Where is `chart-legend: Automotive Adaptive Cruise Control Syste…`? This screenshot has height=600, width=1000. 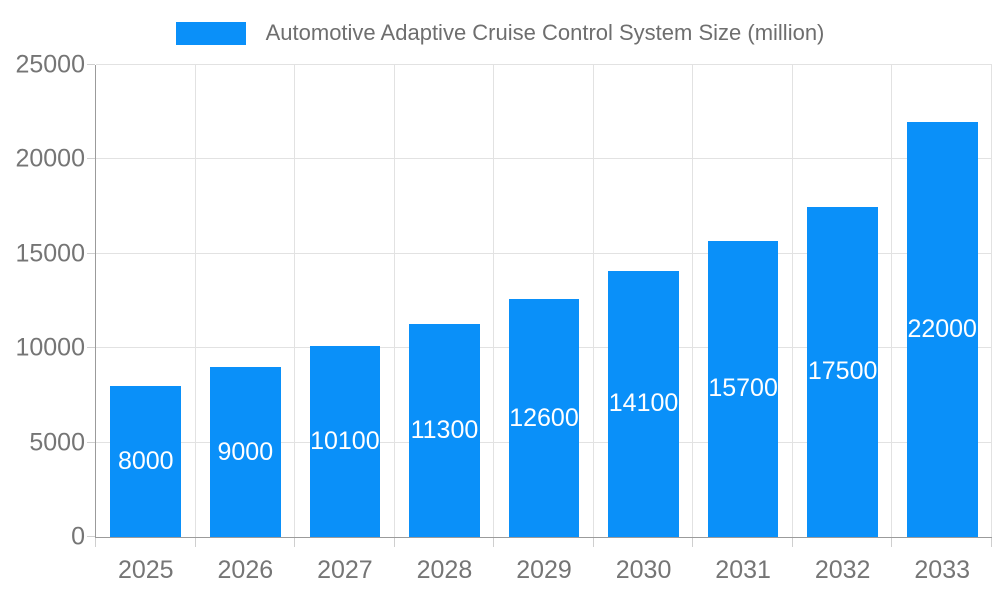 chart-legend: Automotive Adaptive Cruise Control Syste… is located at coordinates (500, 33).